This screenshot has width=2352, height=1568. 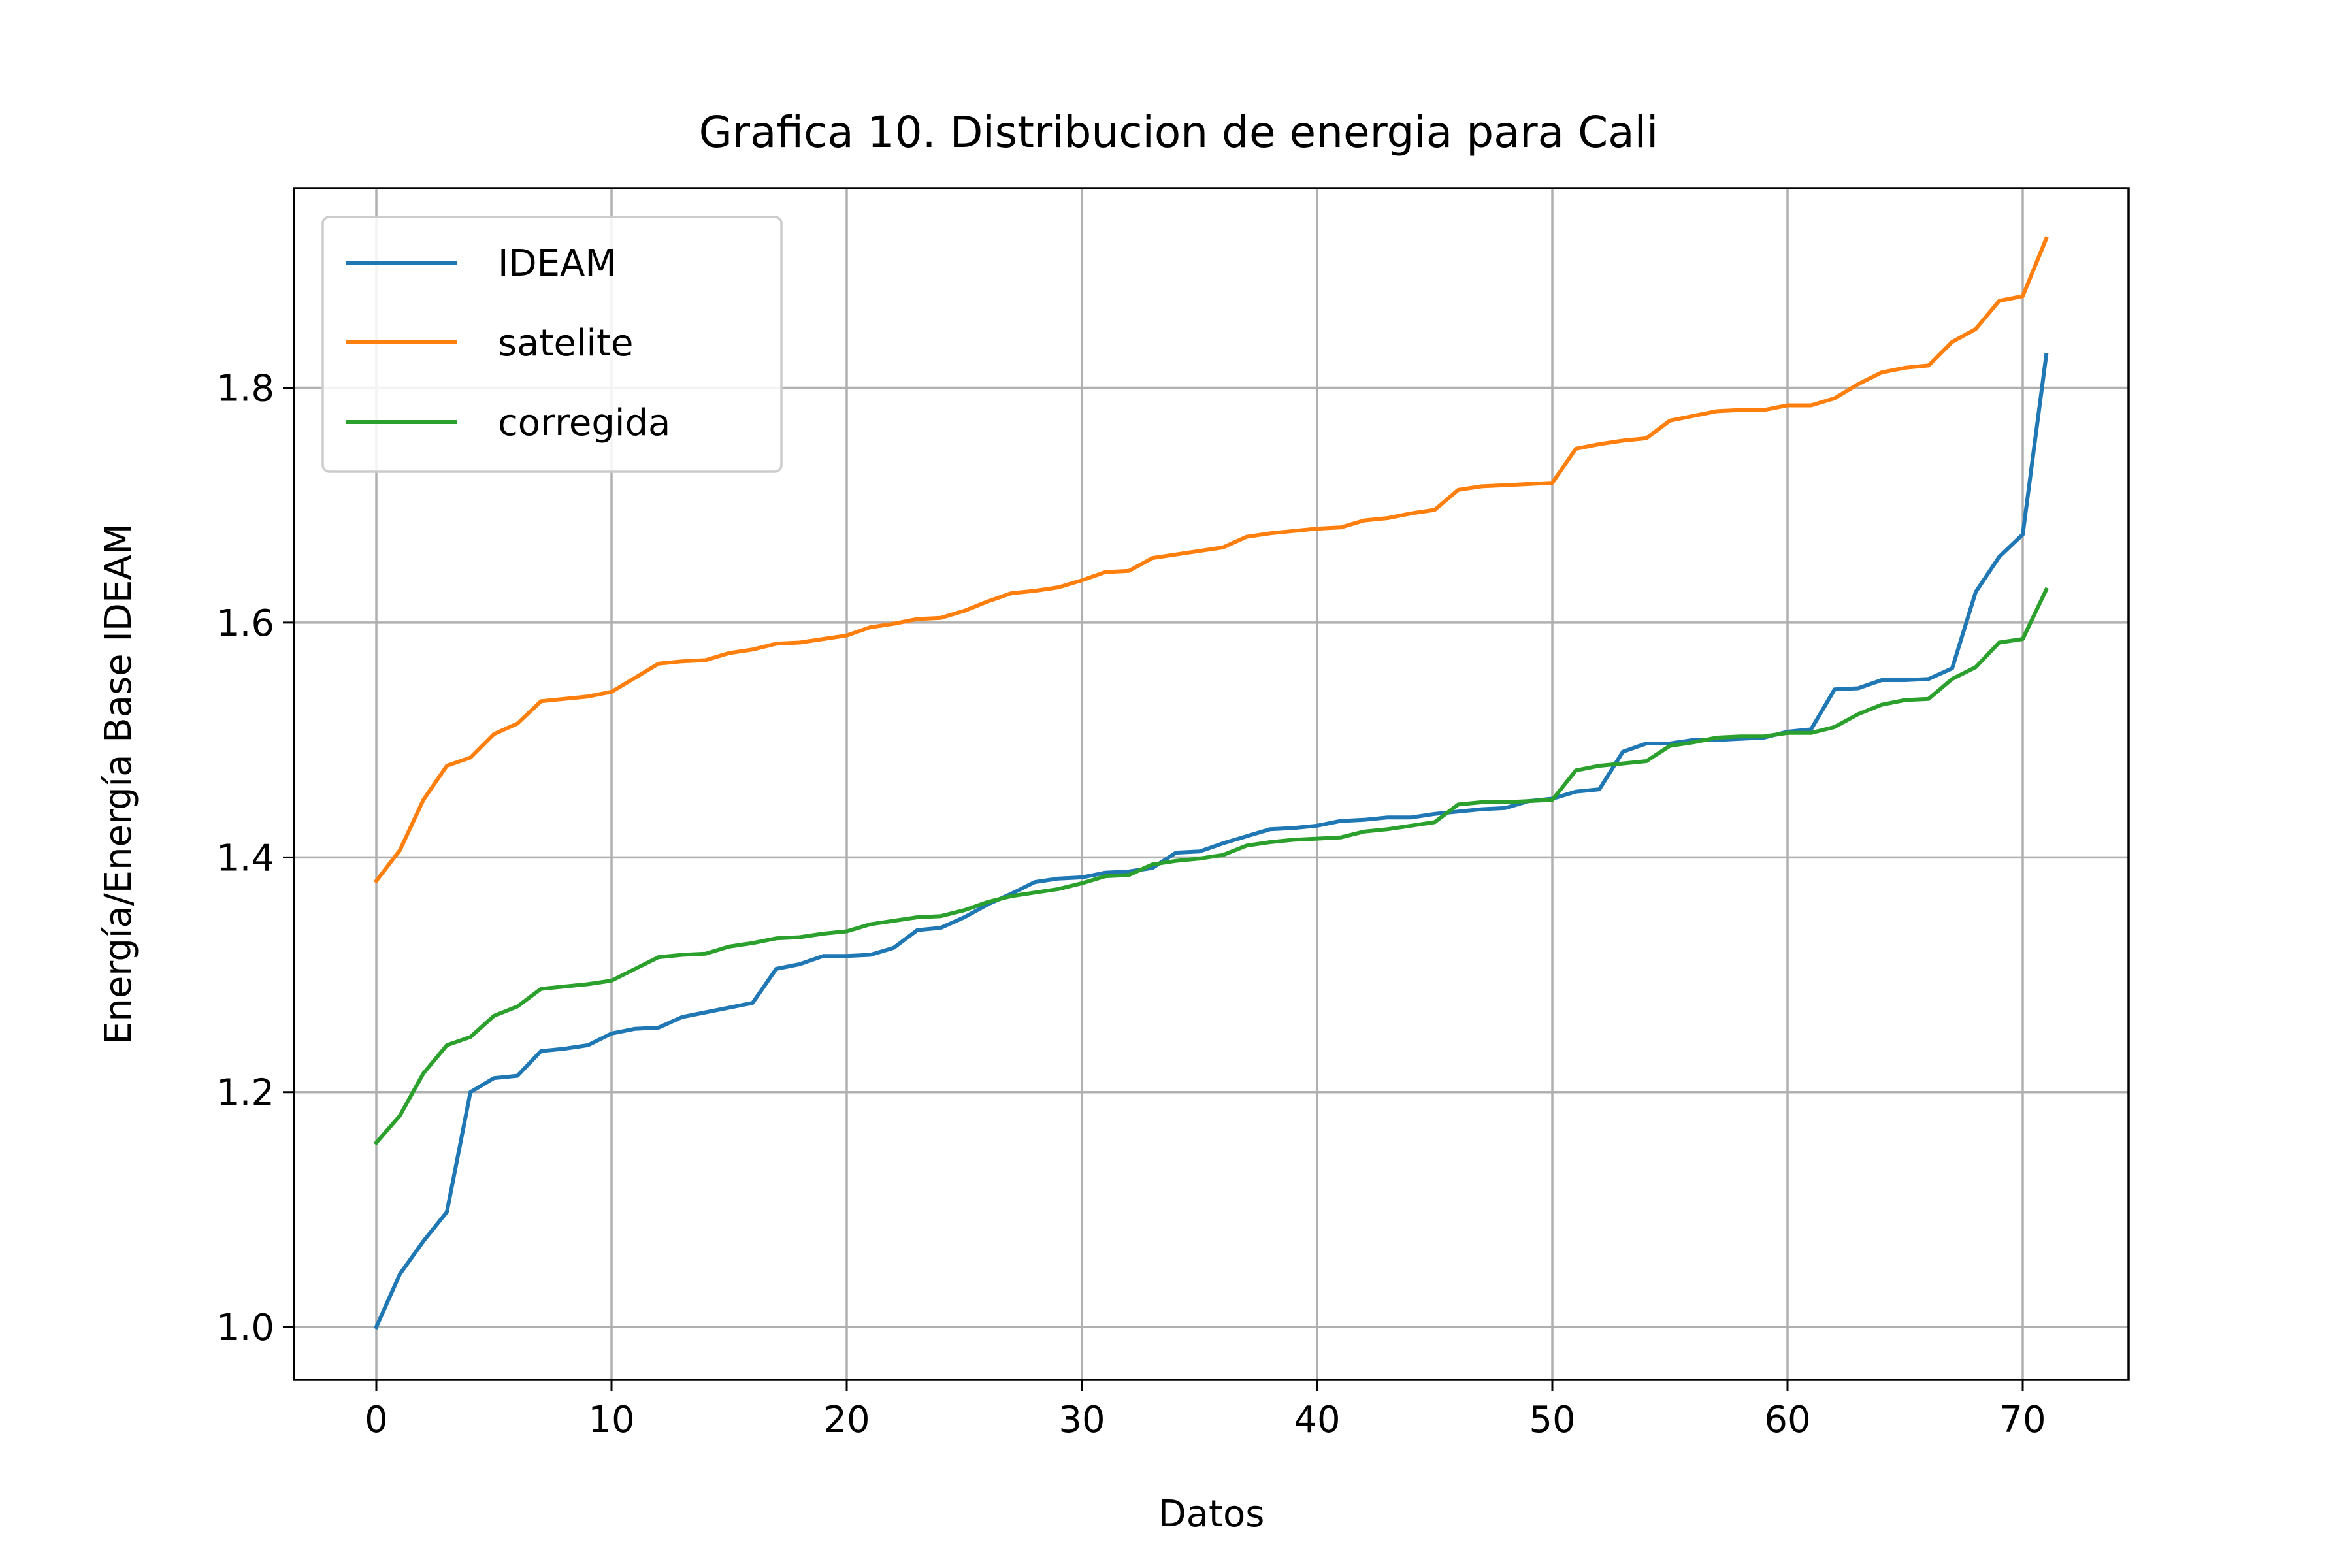 What do you see at coordinates (565, 343) in the screenshot?
I see `legend-label: satelite` at bounding box center [565, 343].